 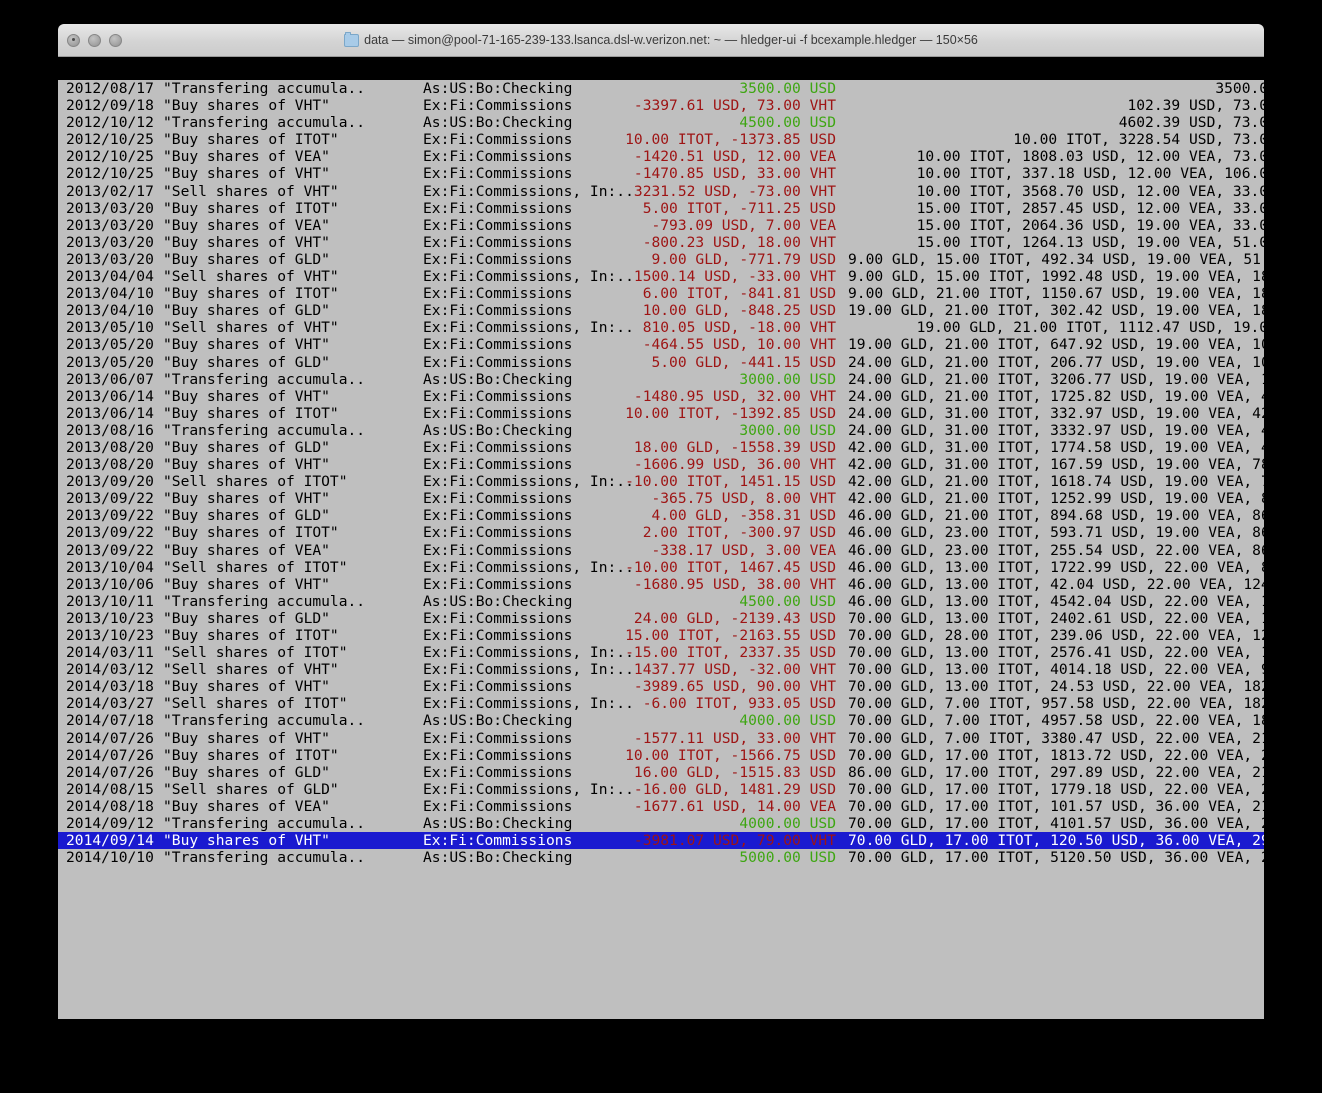 What do you see at coordinates (352, 39) in the screenshot?
I see `folder-icon` at bounding box center [352, 39].